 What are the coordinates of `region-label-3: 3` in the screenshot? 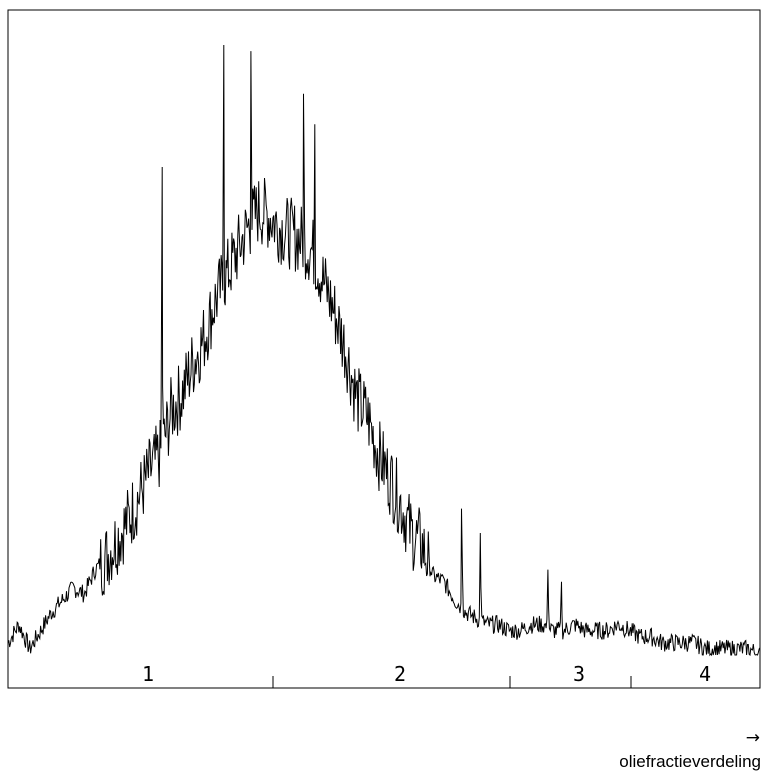 It's located at (579, 674).